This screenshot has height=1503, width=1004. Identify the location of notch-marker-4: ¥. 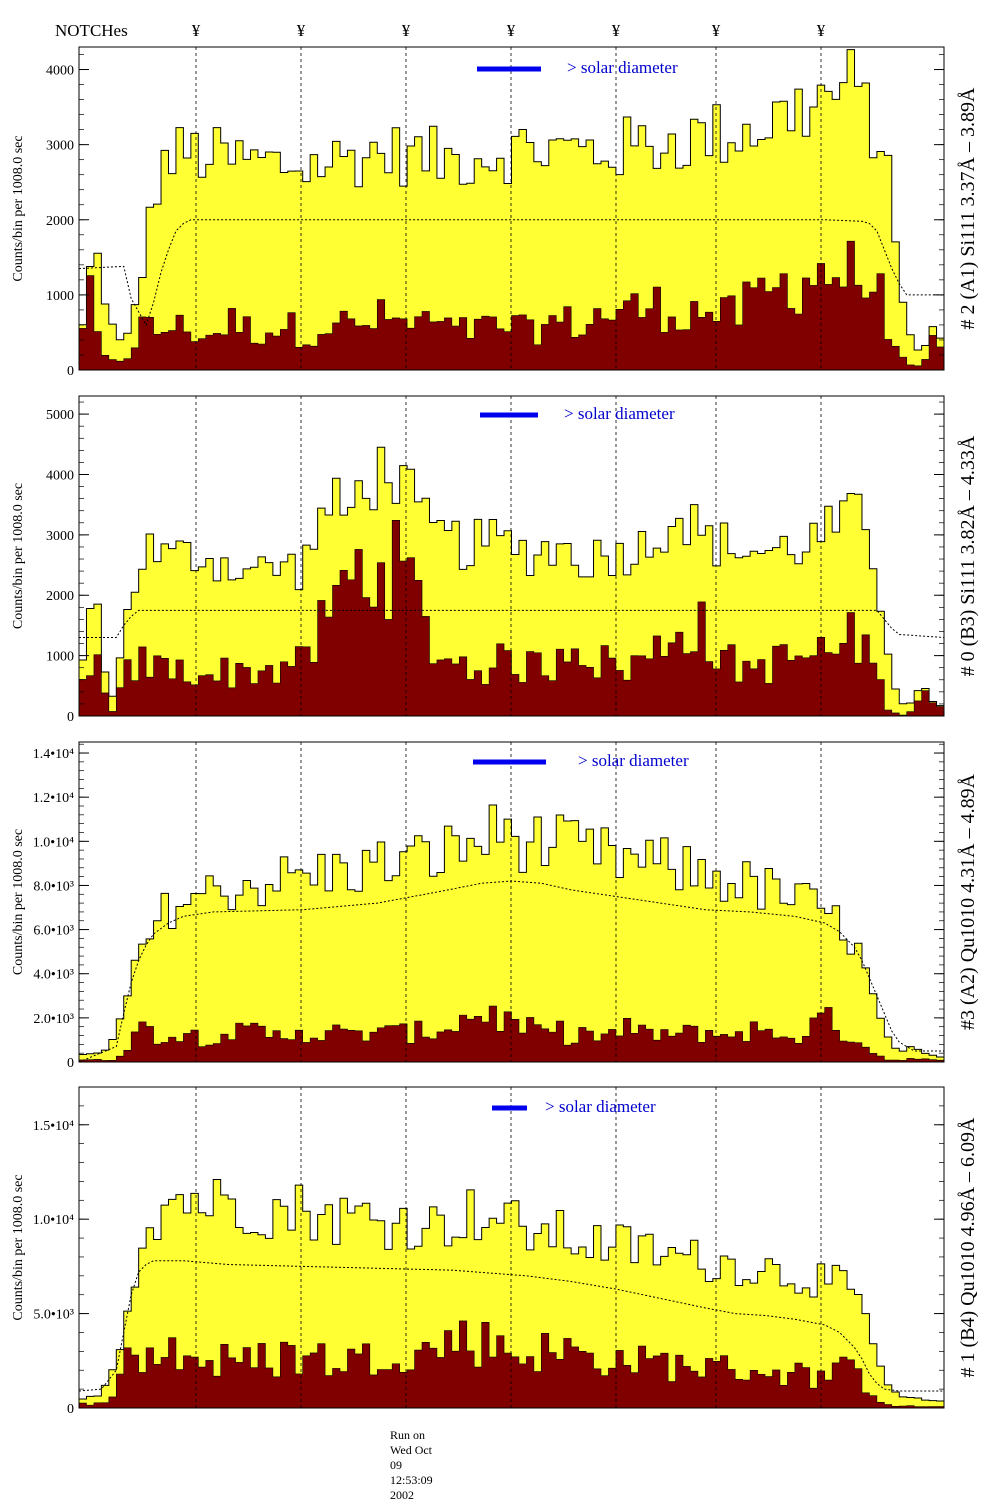
(511, 30).